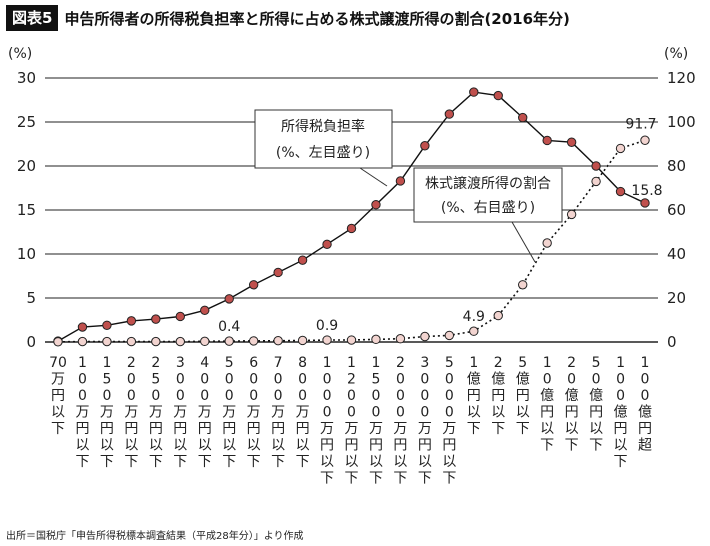  What do you see at coordinates (488, 183) in the screenshot?
I see `callout-stock-share-line1: 株式譲渡所得の割合` at bounding box center [488, 183].